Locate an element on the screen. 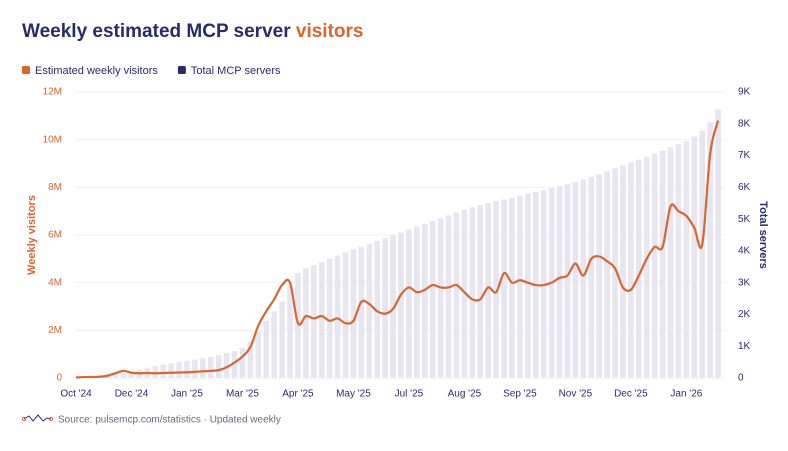 The image size is (788, 451). y-axis-title: Weekly visitors is located at coordinates (32, 235).